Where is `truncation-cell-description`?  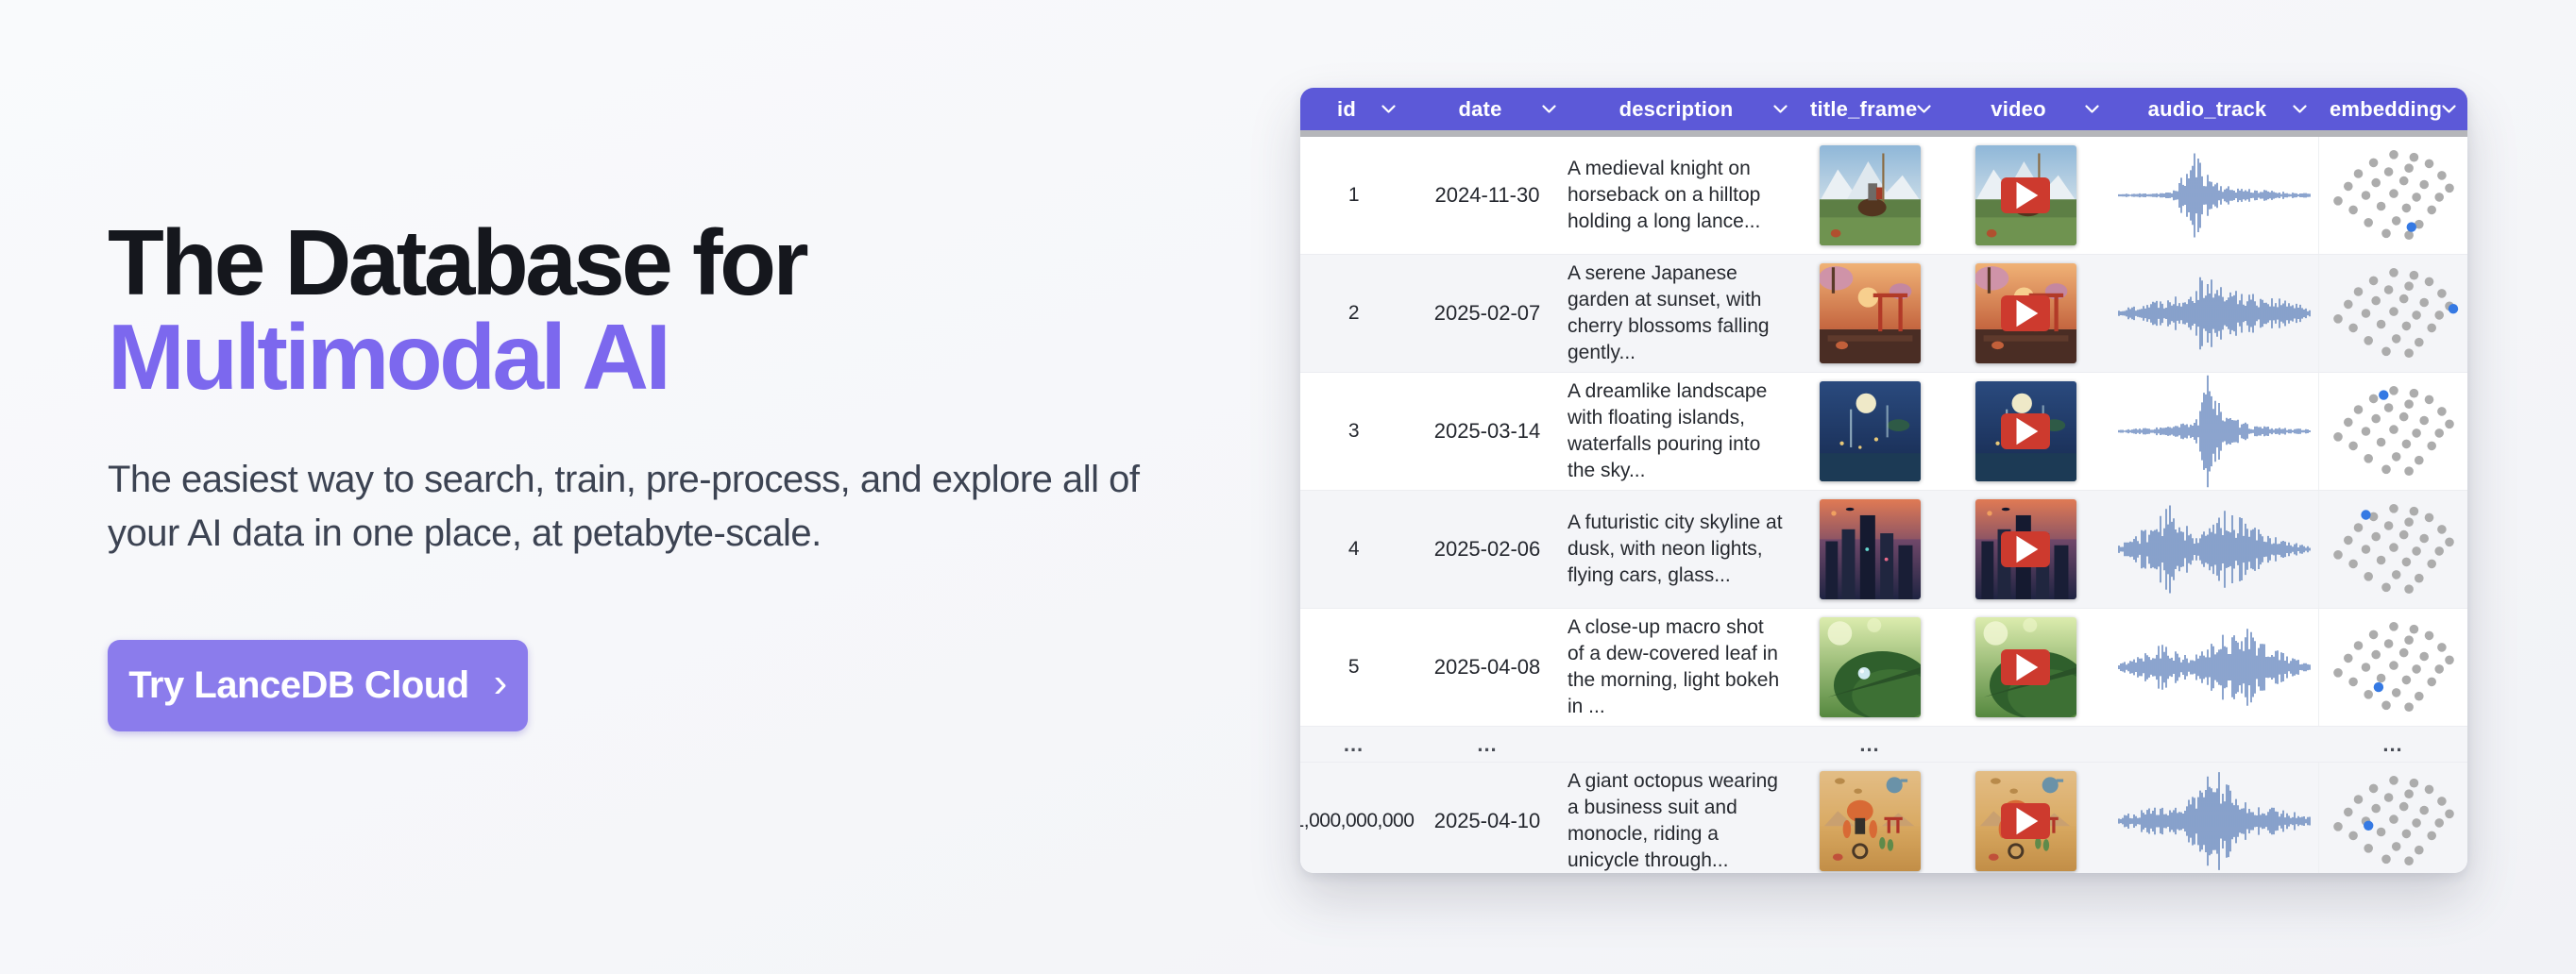 truncation-cell-description is located at coordinates (1683, 744).